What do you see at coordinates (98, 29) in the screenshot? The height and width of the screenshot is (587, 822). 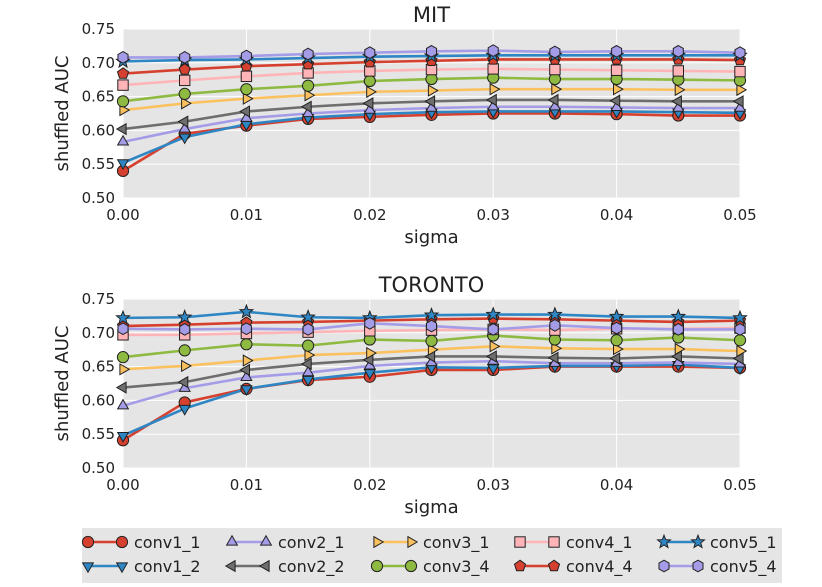 I see `y-tick-label: 0.75` at bounding box center [98, 29].